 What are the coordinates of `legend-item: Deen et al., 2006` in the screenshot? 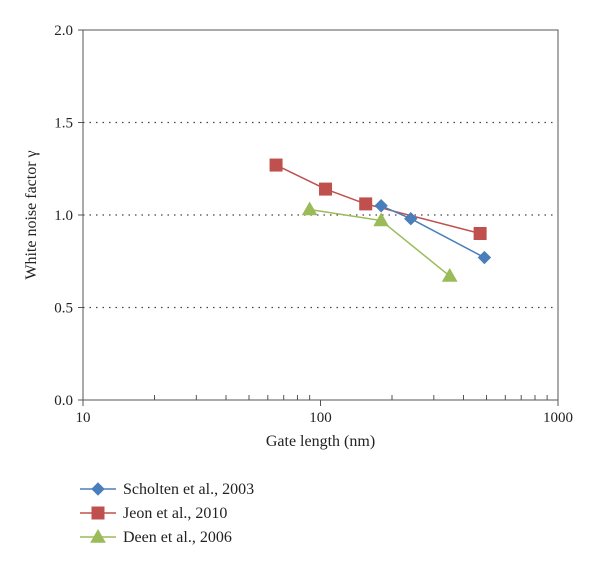 It's located at (156, 537).